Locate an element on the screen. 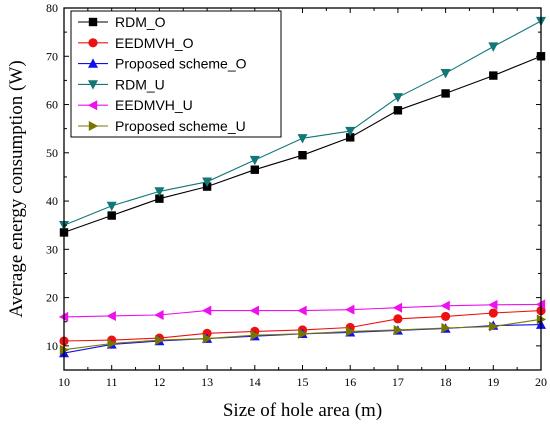  x-tick-label: 20 is located at coordinates (541, 382).